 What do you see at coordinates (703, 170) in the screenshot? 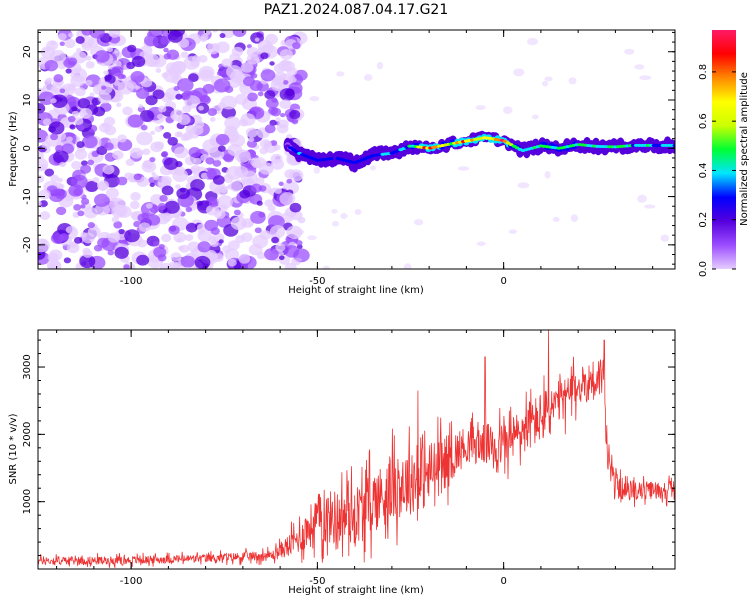
I see `colorbar-tick-label: 0.4` at bounding box center [703, 170].